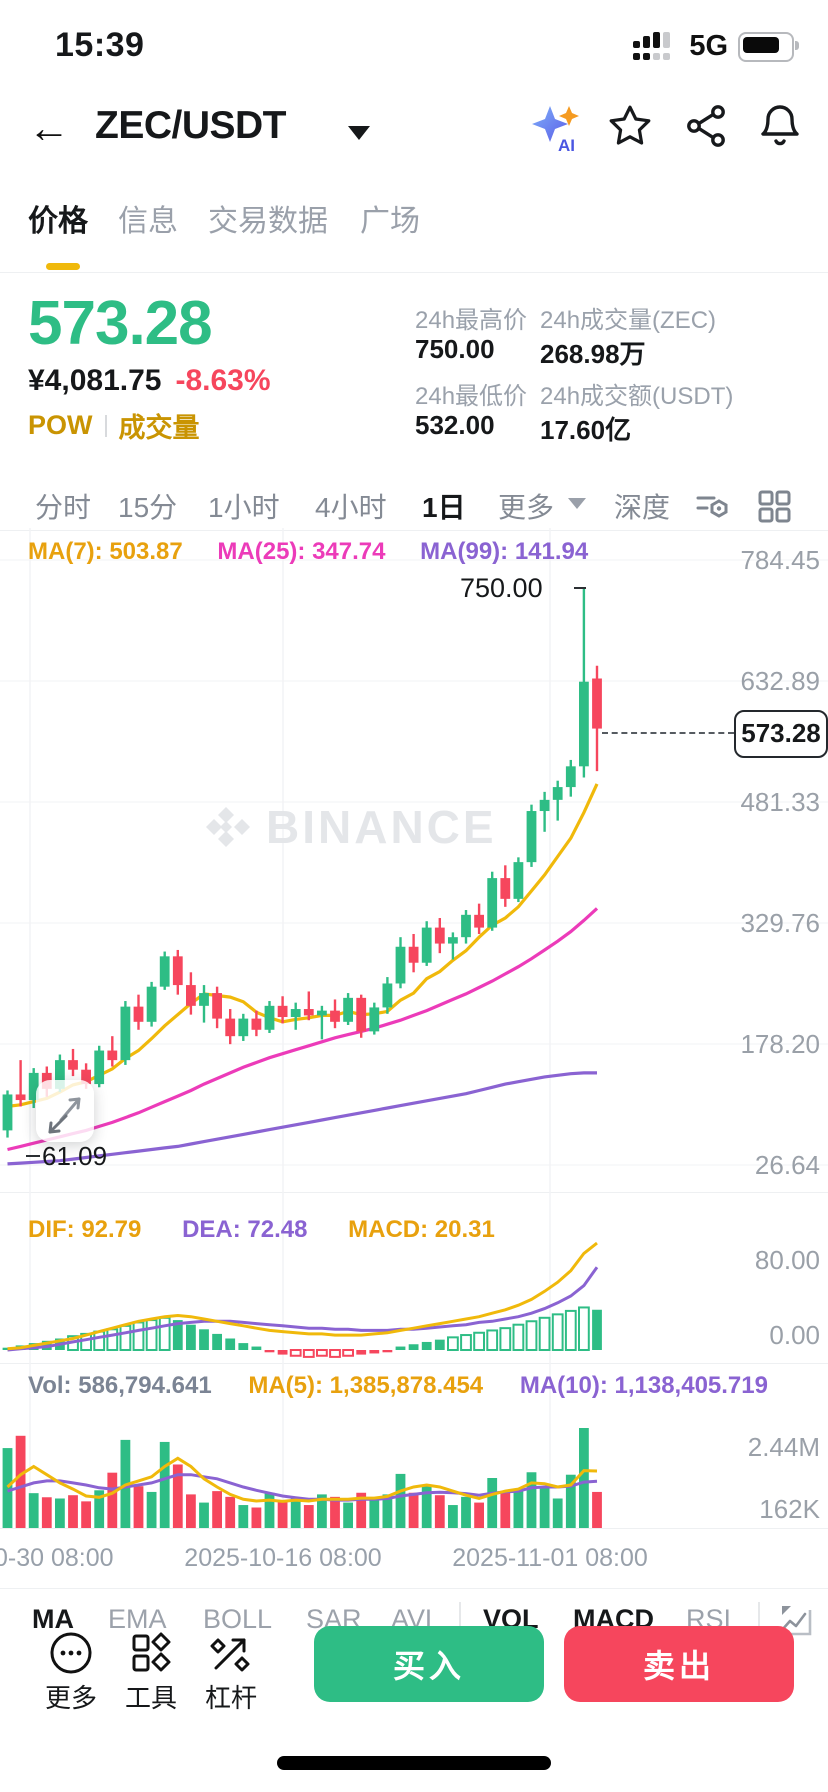 This screenshot has height=1792, width=828. I want to click on stat-volume-label: 24h成交量(ZEC), so click(628, 320).